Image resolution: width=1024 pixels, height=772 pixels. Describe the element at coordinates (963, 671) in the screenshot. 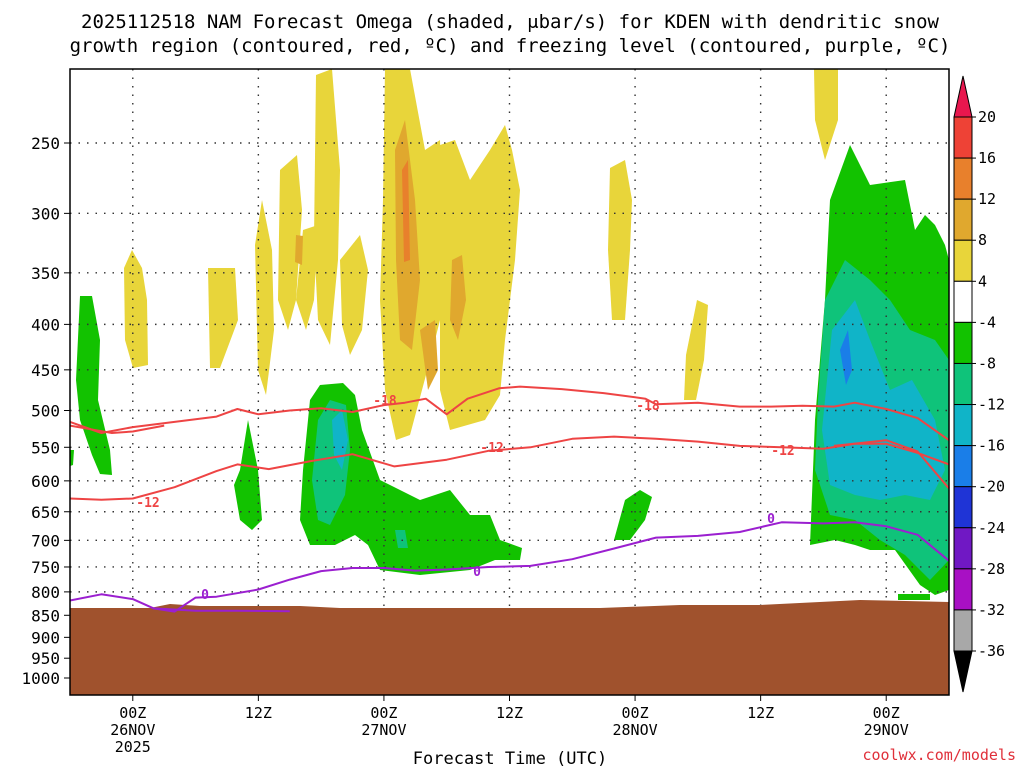

I see `colorbar-bottom-arrow` at that location.